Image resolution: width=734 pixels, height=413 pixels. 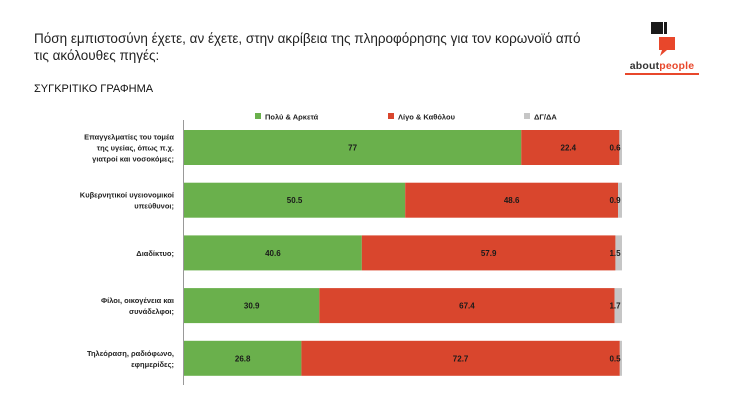 I want to click on data-label-1-2: 22.4, so click(x=569, y=148).